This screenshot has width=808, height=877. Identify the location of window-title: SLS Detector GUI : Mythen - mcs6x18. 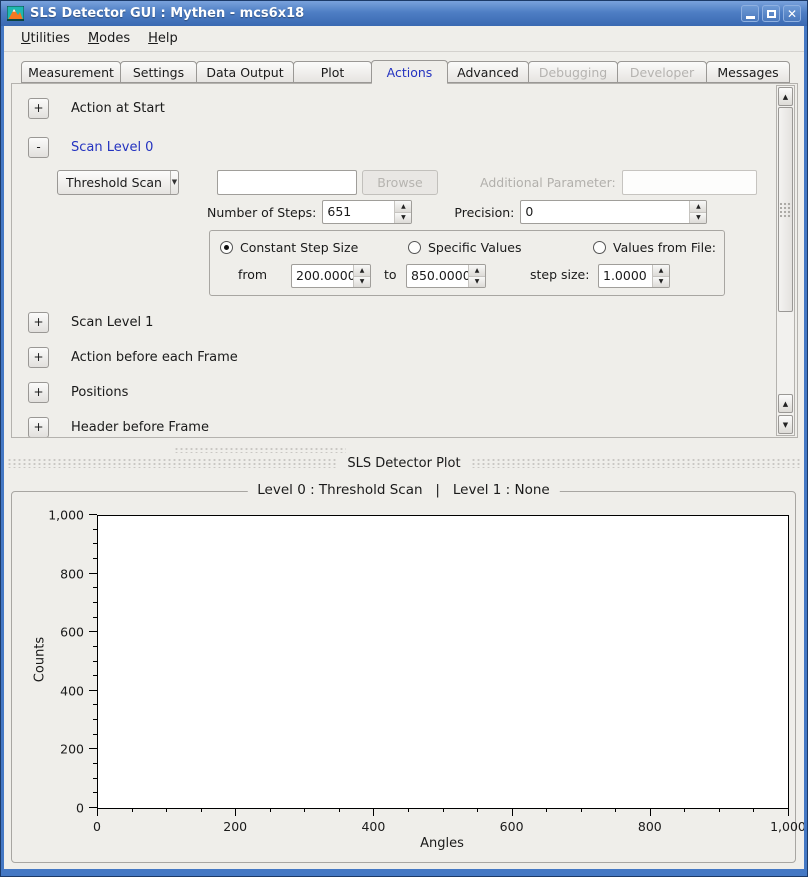
(167, 13).